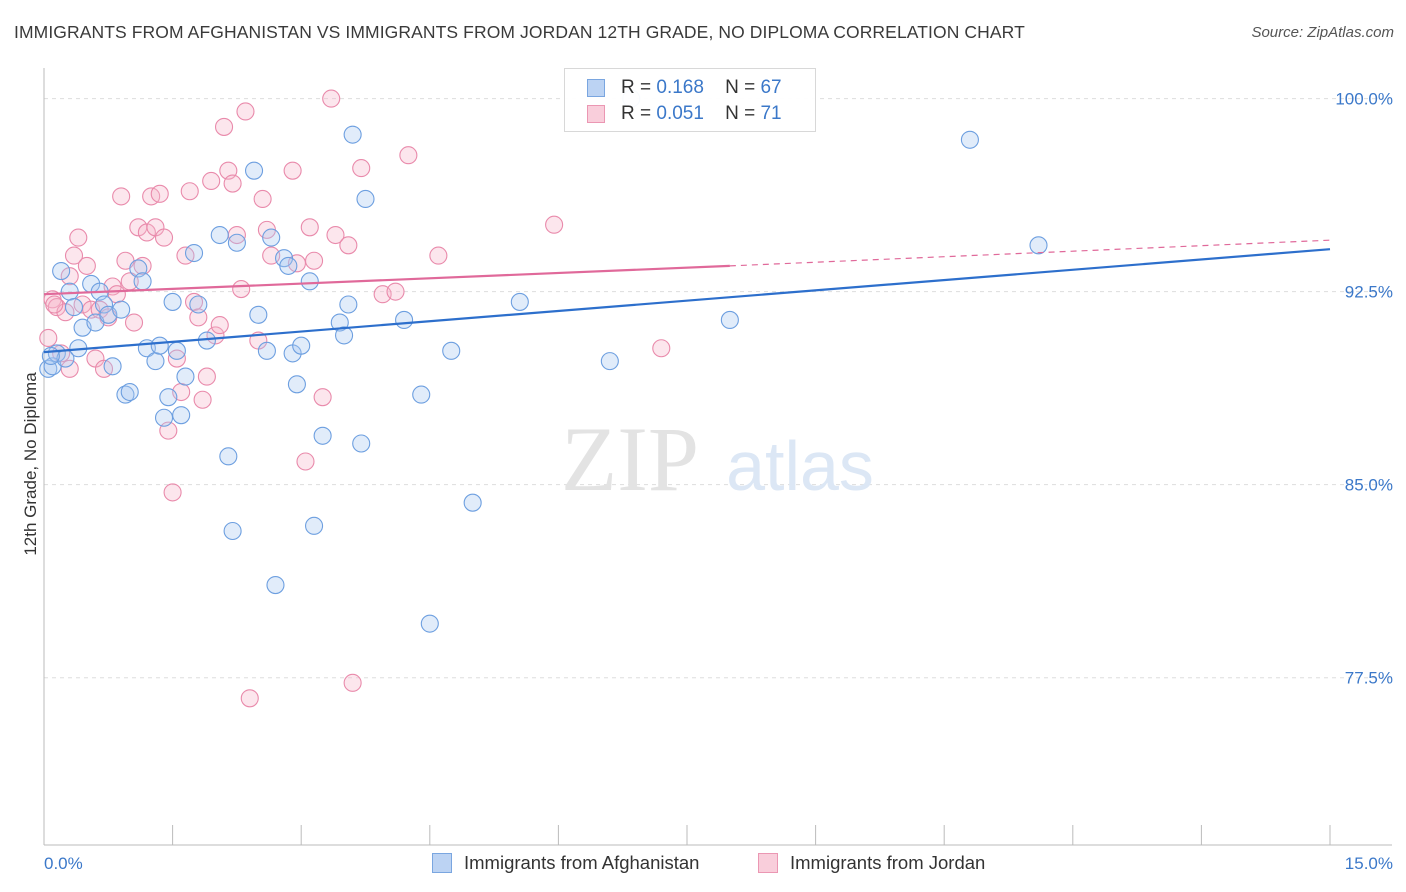 This screenshot has height=892, width=1406. I want to click on legend-swatch-afghanistan, so click(596, 88).